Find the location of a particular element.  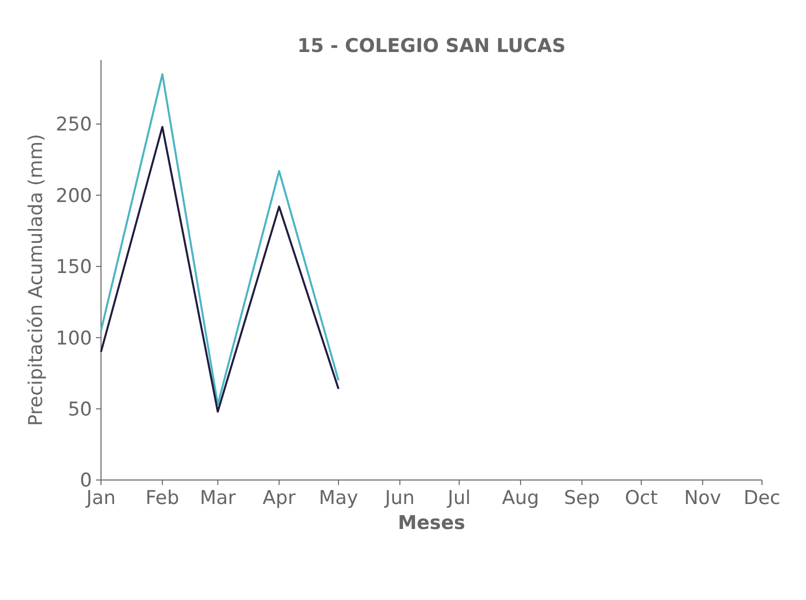

x-tick-label: Aug is located at coordinates (521, 498).